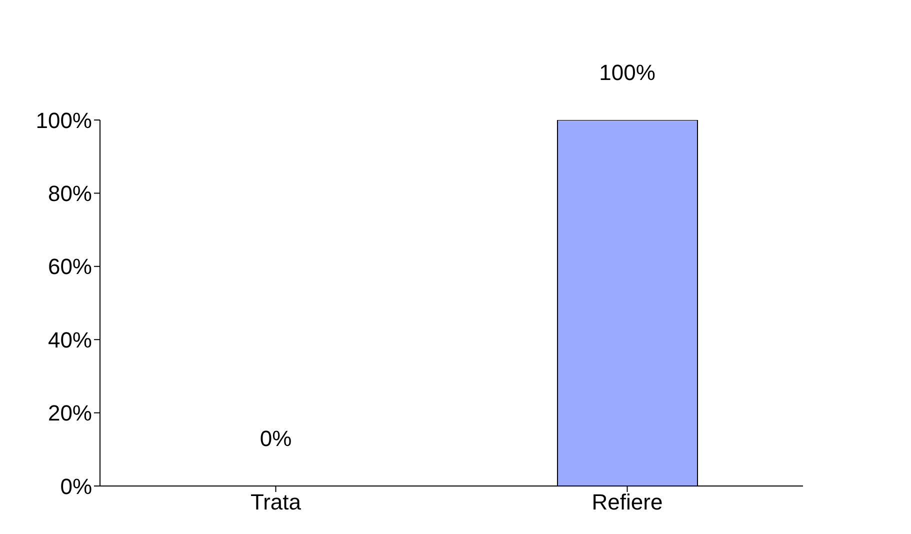  What do you see at coordinates (627, 502) in the screenshot?
I see `x-tick-label: Refiere` at bounding box center [627, 502].